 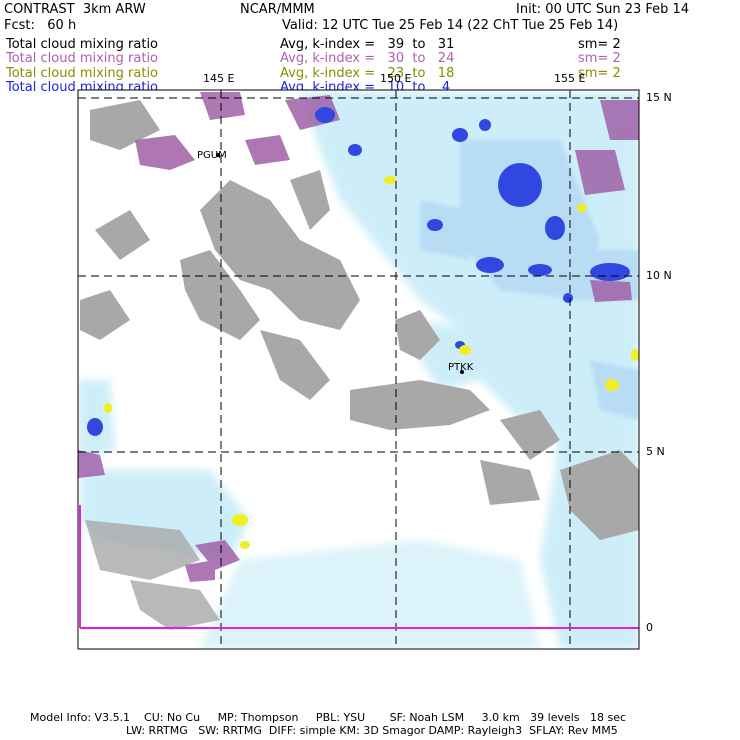 What do you see at coordinates (82, 73) in the screenshot?
I see `field-name-3: Total cloud mixing ratio` at bounding box center [82, 73].